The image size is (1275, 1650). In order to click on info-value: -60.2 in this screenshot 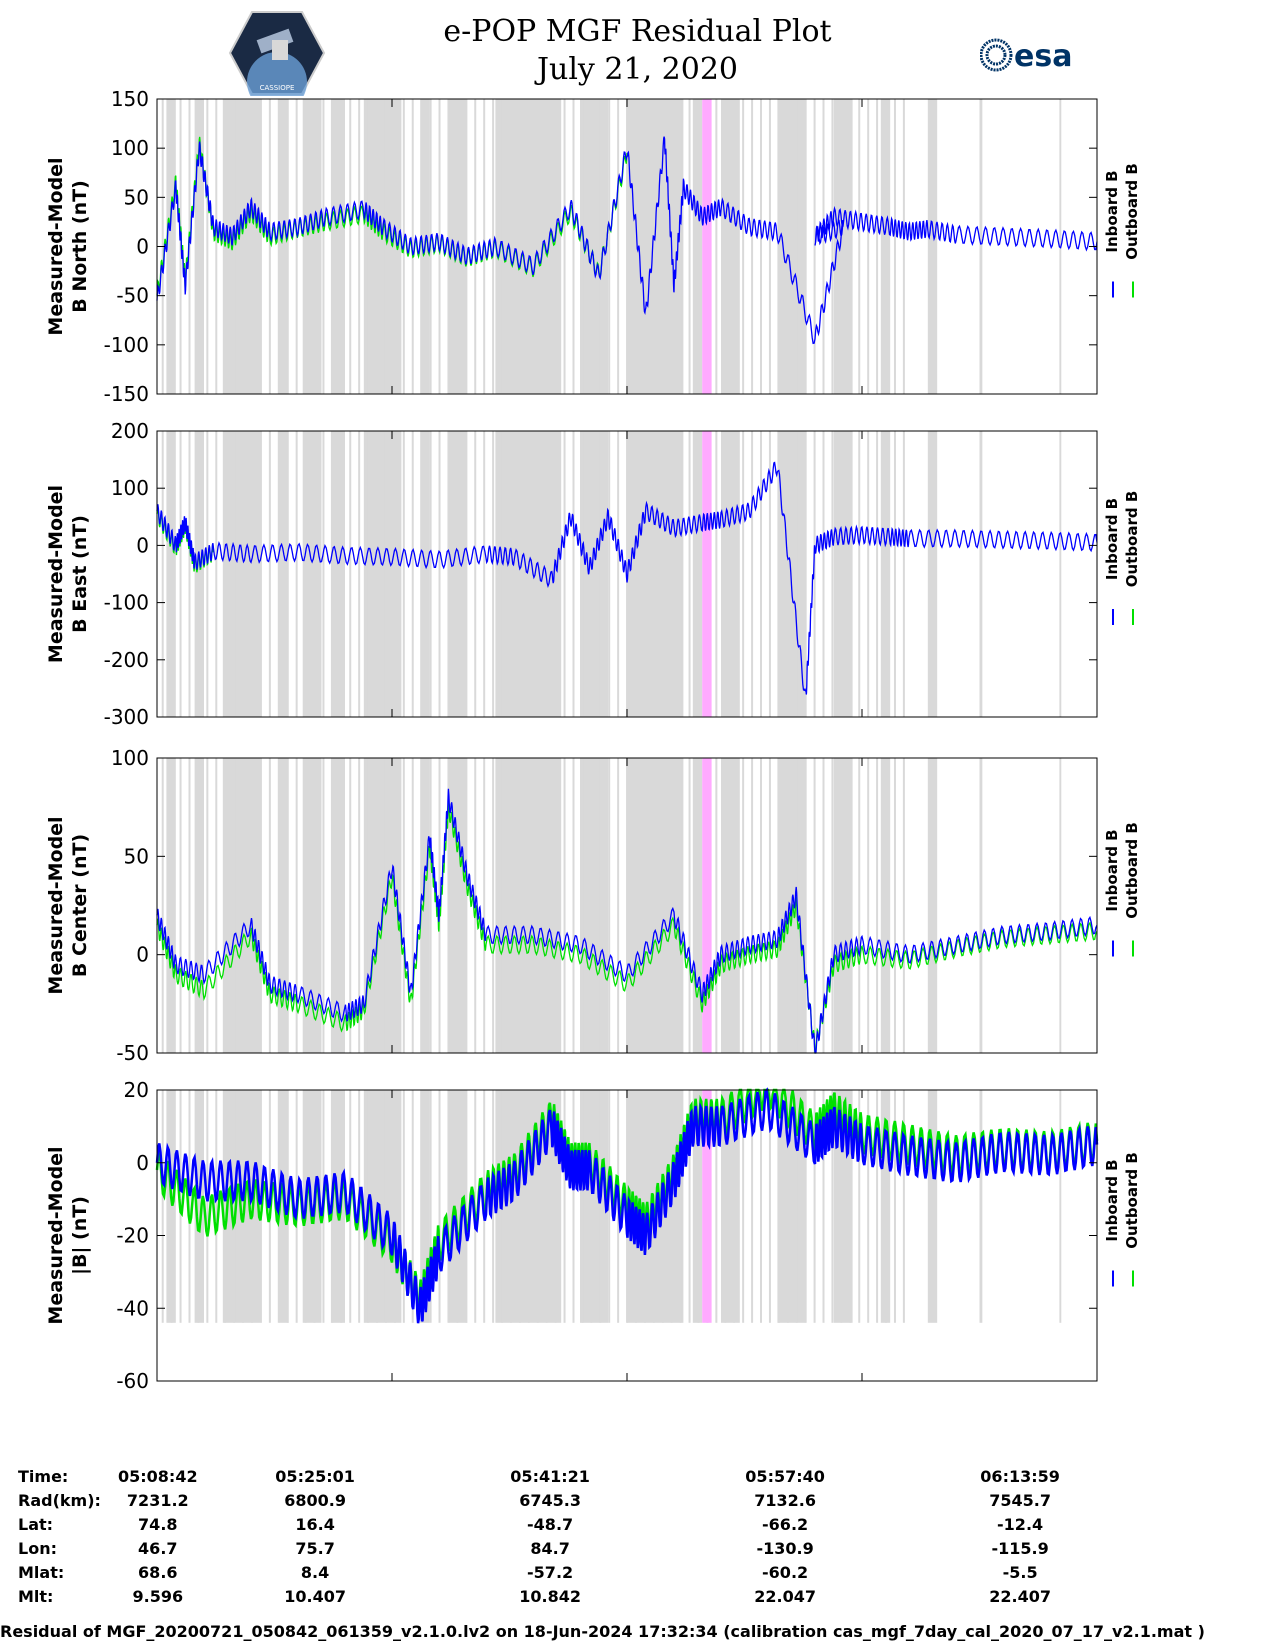, I will do `click(785, 1572)`.